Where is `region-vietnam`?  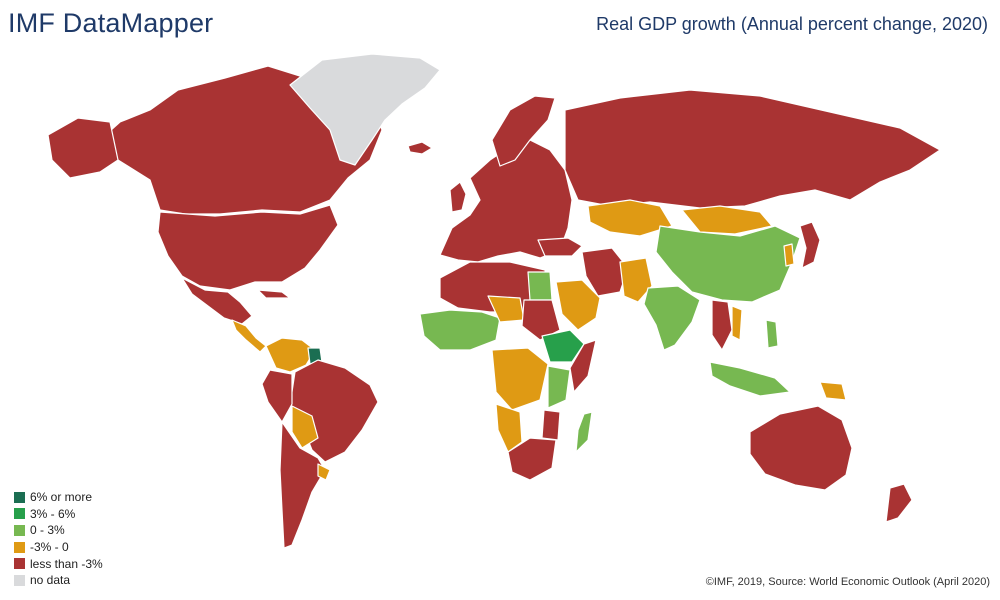 region-vietnam is located at coordinates (737, 323).